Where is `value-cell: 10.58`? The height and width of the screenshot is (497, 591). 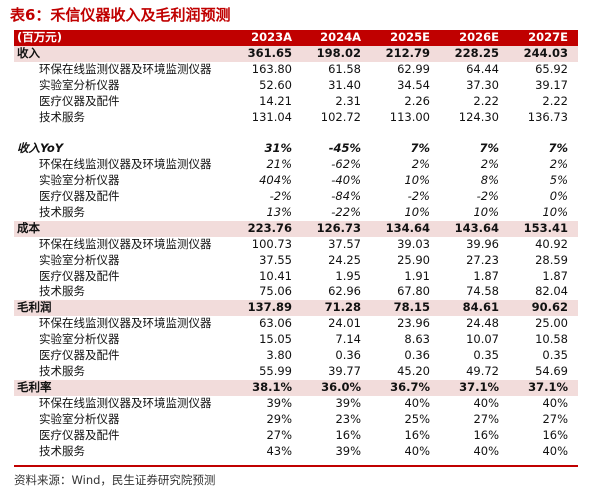
value-cell: 10.58 is located at coordinates (551, 339).